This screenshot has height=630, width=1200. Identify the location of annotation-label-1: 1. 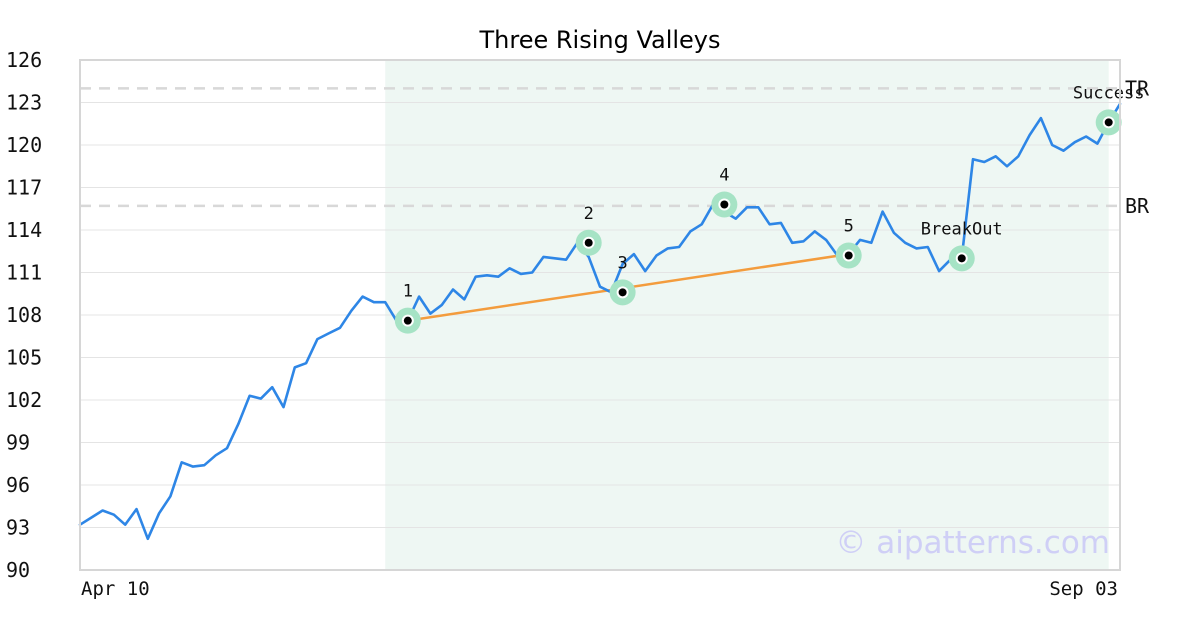
(408, 292).